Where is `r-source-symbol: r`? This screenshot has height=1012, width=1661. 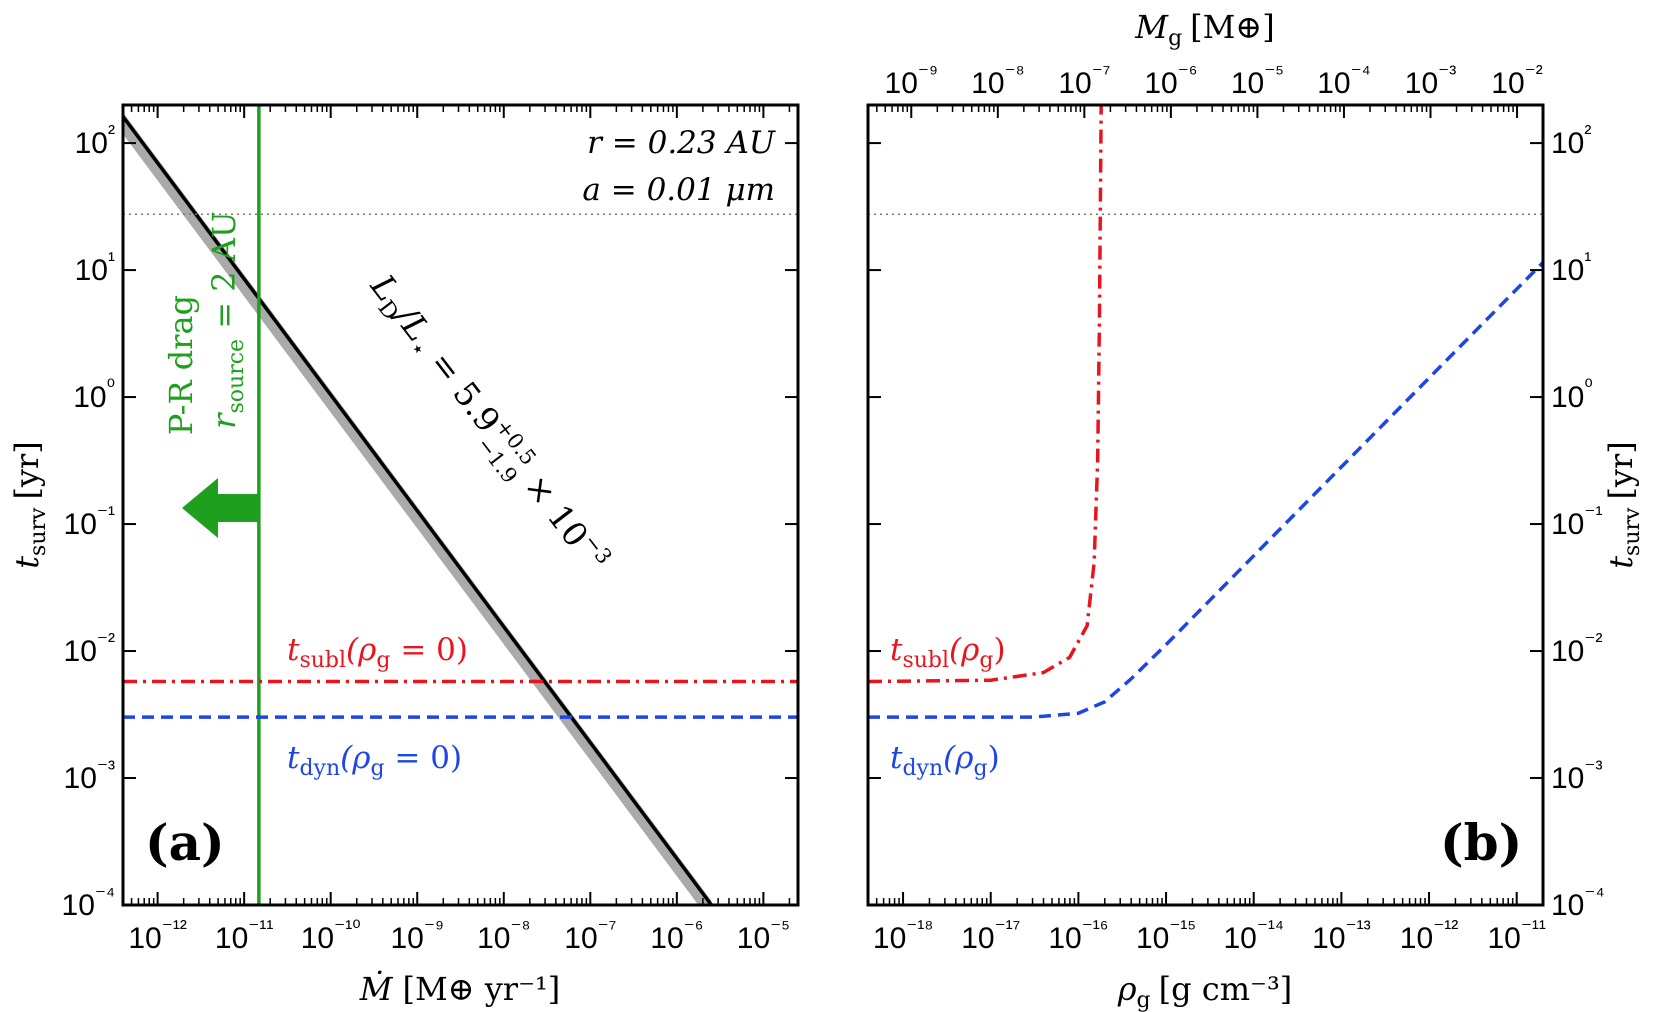
r-source-symbol: r is located at coordinates (224, 420).